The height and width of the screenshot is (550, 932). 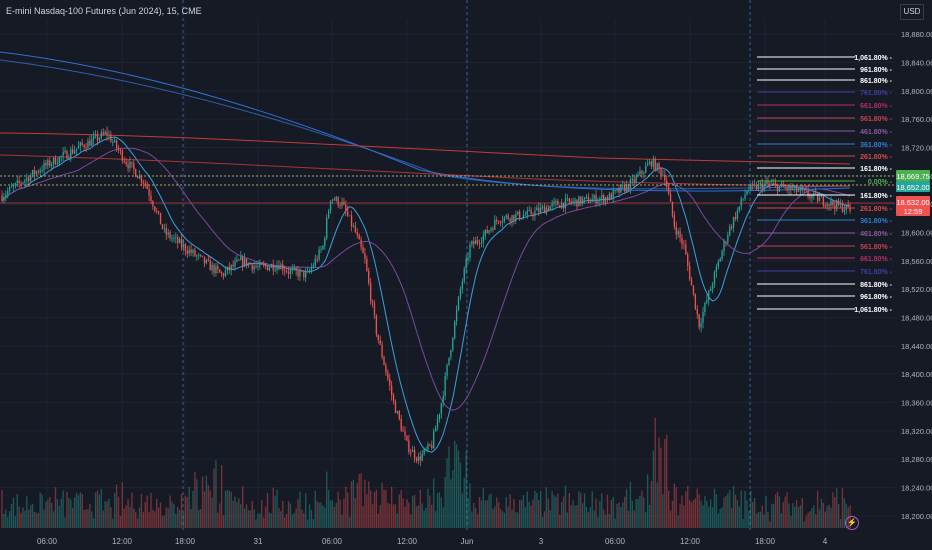 What do you see at coordinates (852, 523) in the screenshot?
I see `lightning-icon: ⚡` at bounding box center [852, 523].